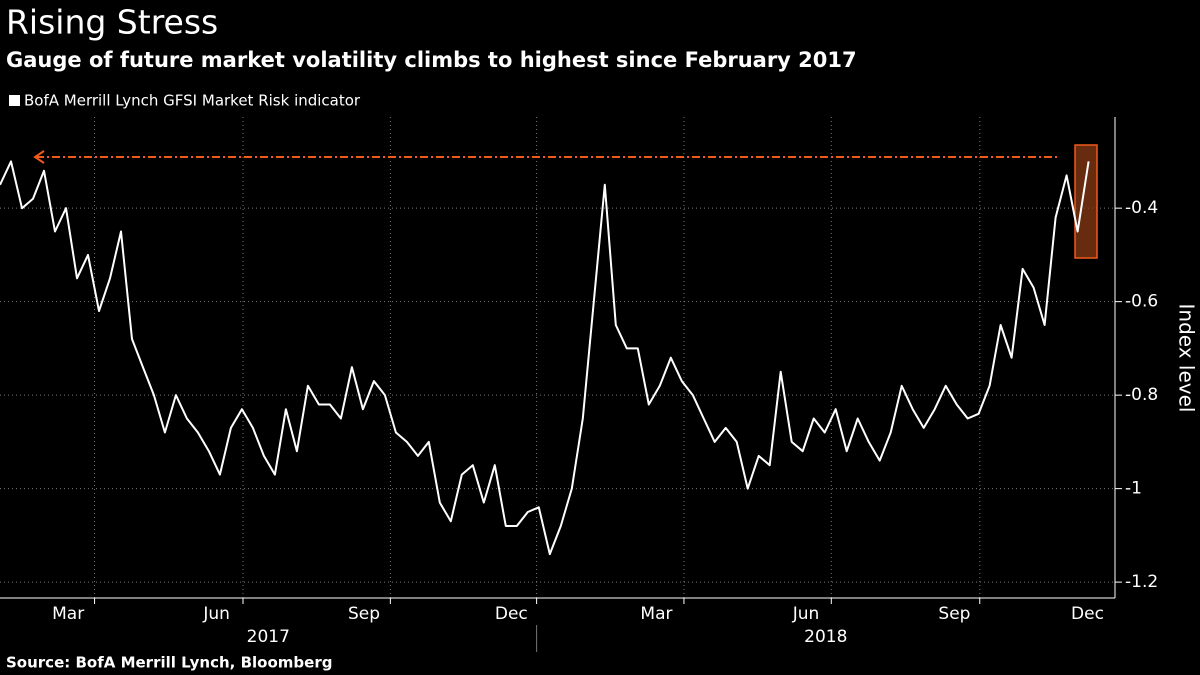  What do you see at coordinates (1187, 358) in the screenshot?
I see `y-axis-label: Index level` at bounding box center [1187, 358].